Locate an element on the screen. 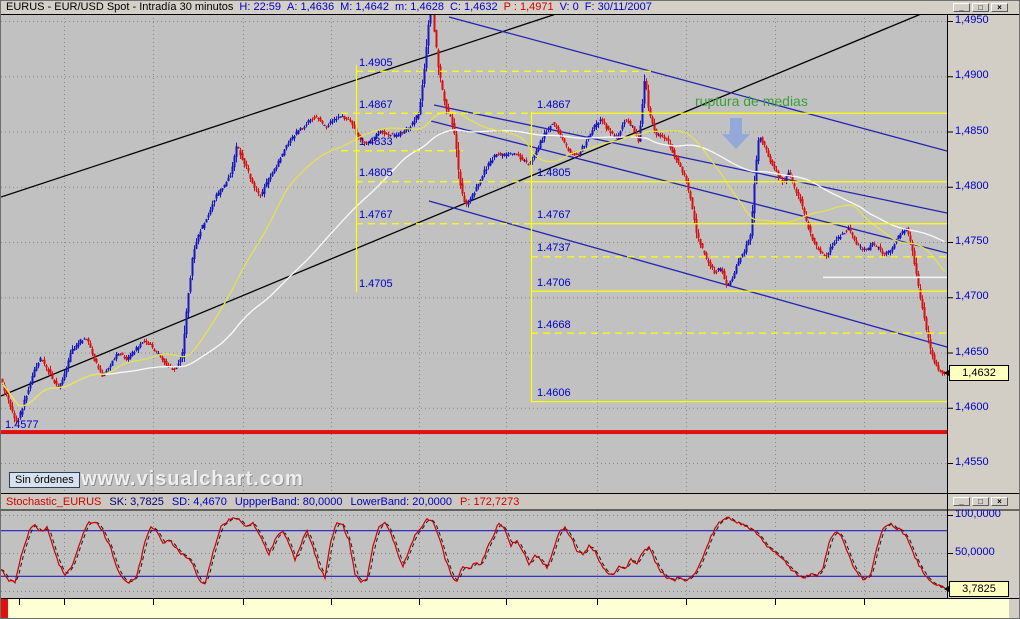 The height and width of the screenshot is (619, 1020). session-indicator is located at coordinates (4, 608).